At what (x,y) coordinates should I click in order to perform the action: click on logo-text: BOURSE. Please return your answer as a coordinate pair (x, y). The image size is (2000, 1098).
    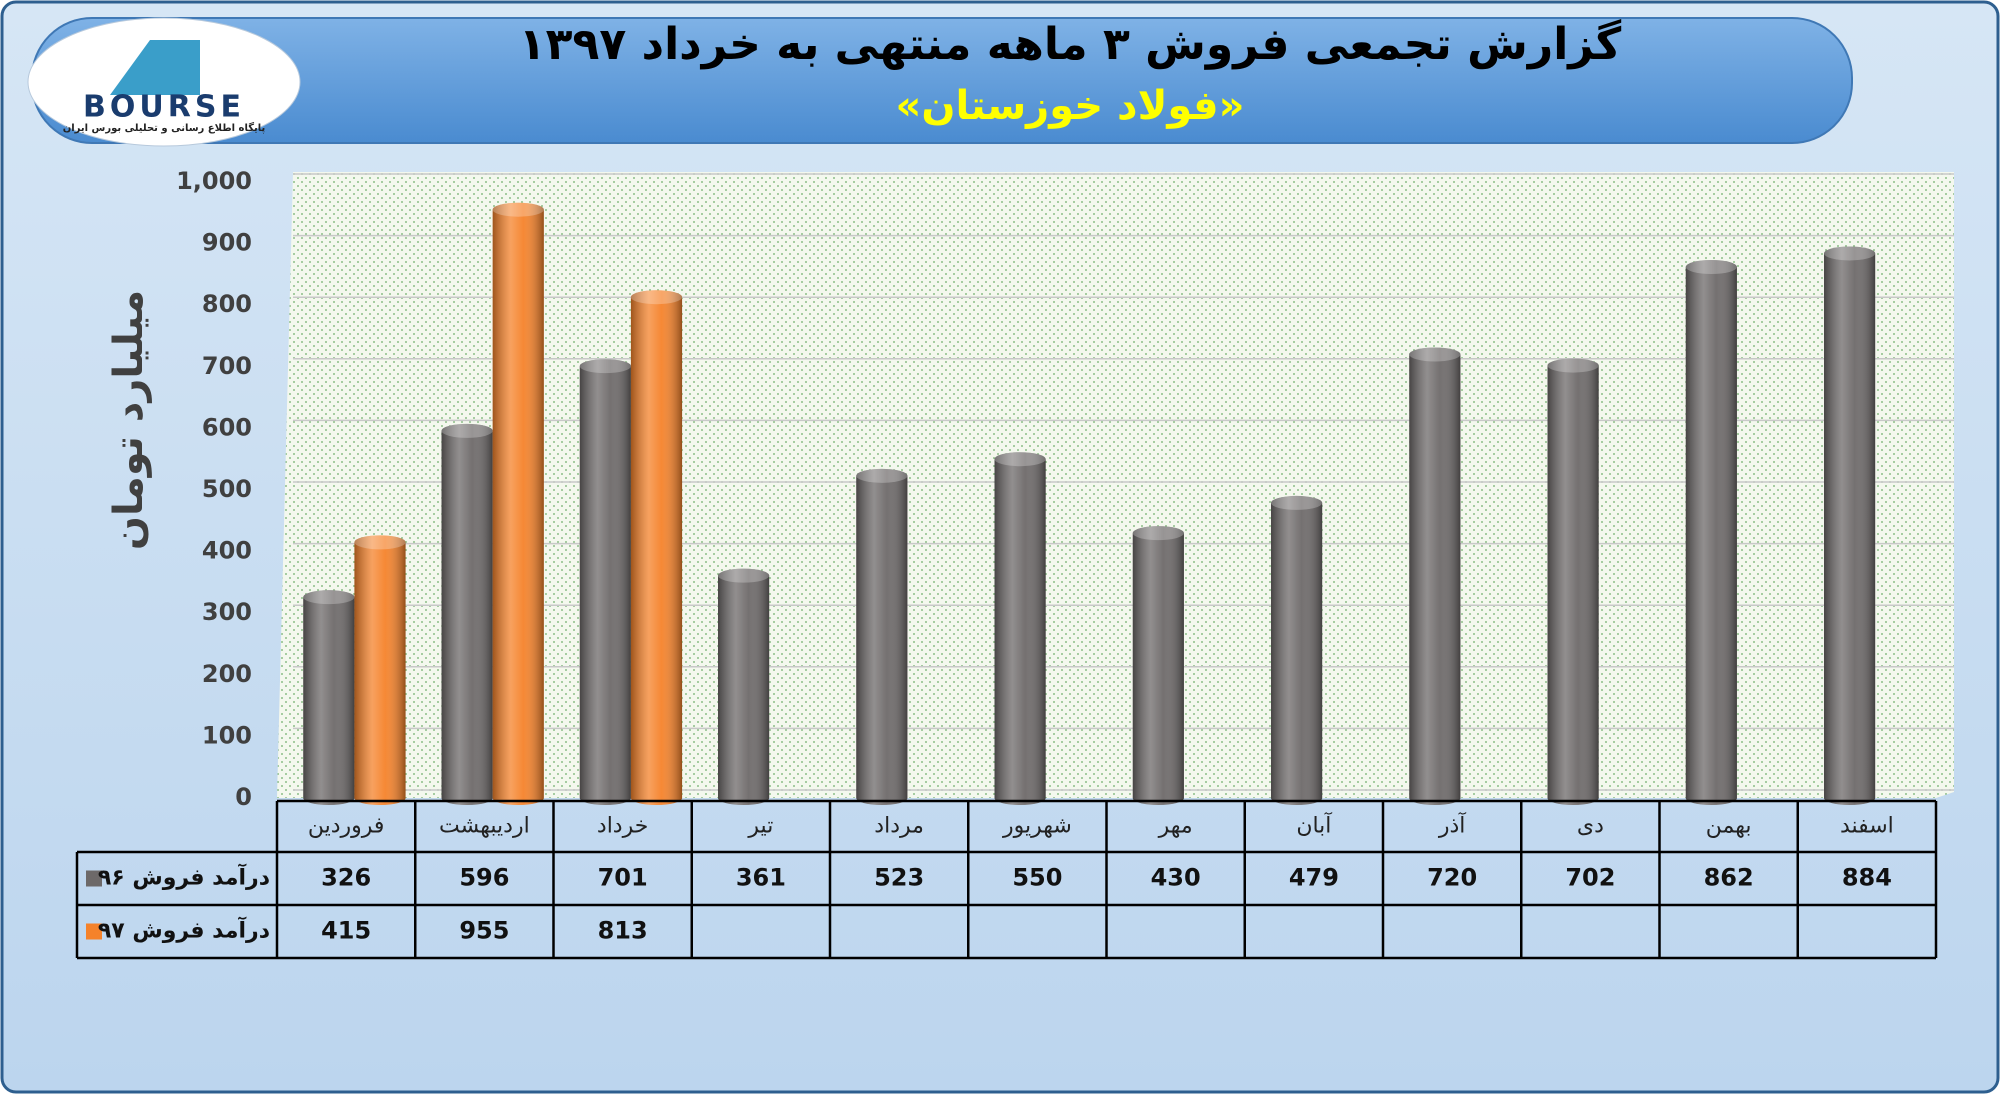
    Looking at the image, I should click on (164, 107).